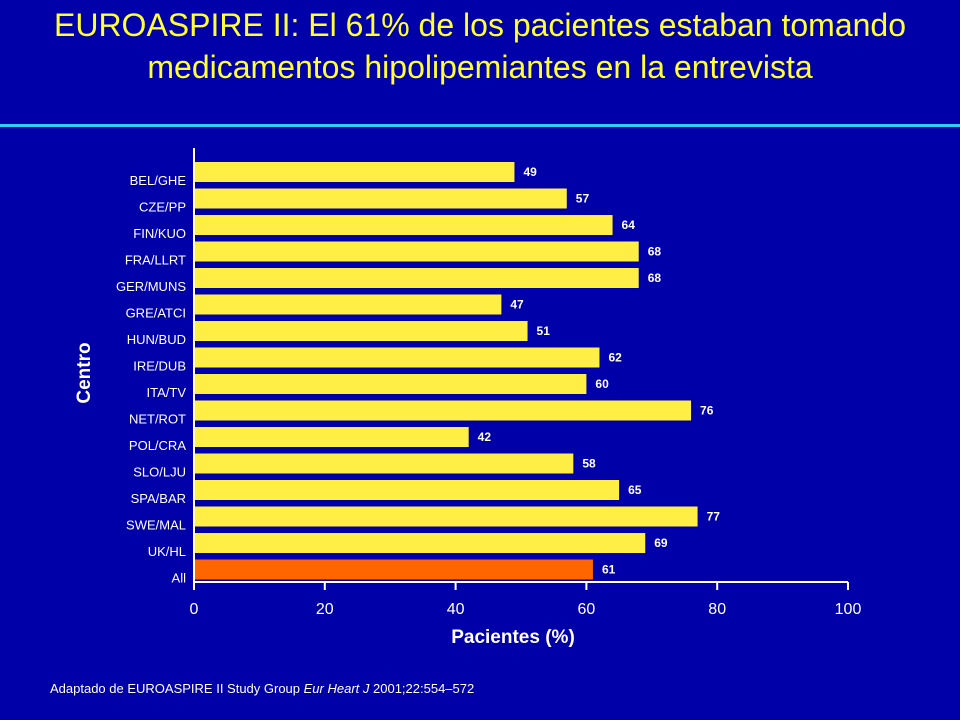 This screenshot has height=720, width=960. What do you see at coordinates (384, 463) in the screenshot?
I see `bar-slo-lju` at bounding box center [384, 463].